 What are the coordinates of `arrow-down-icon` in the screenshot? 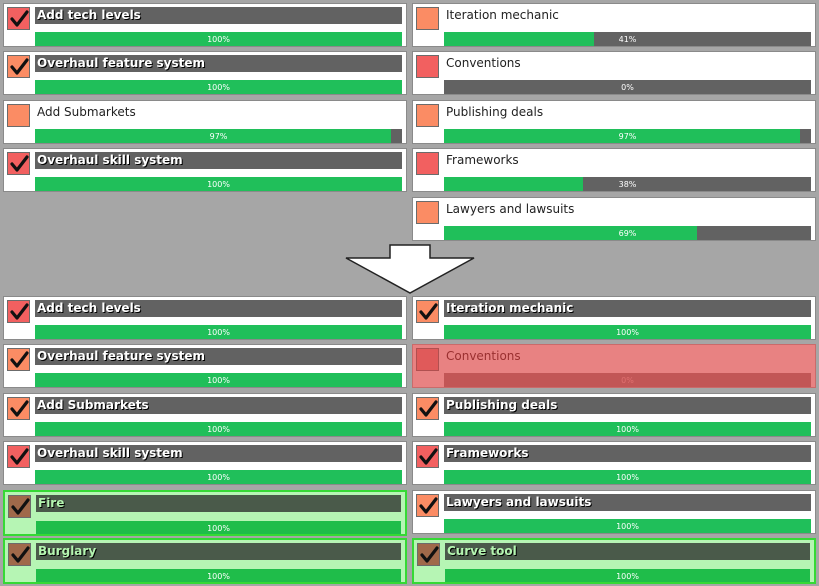 It's located at (410, 269).